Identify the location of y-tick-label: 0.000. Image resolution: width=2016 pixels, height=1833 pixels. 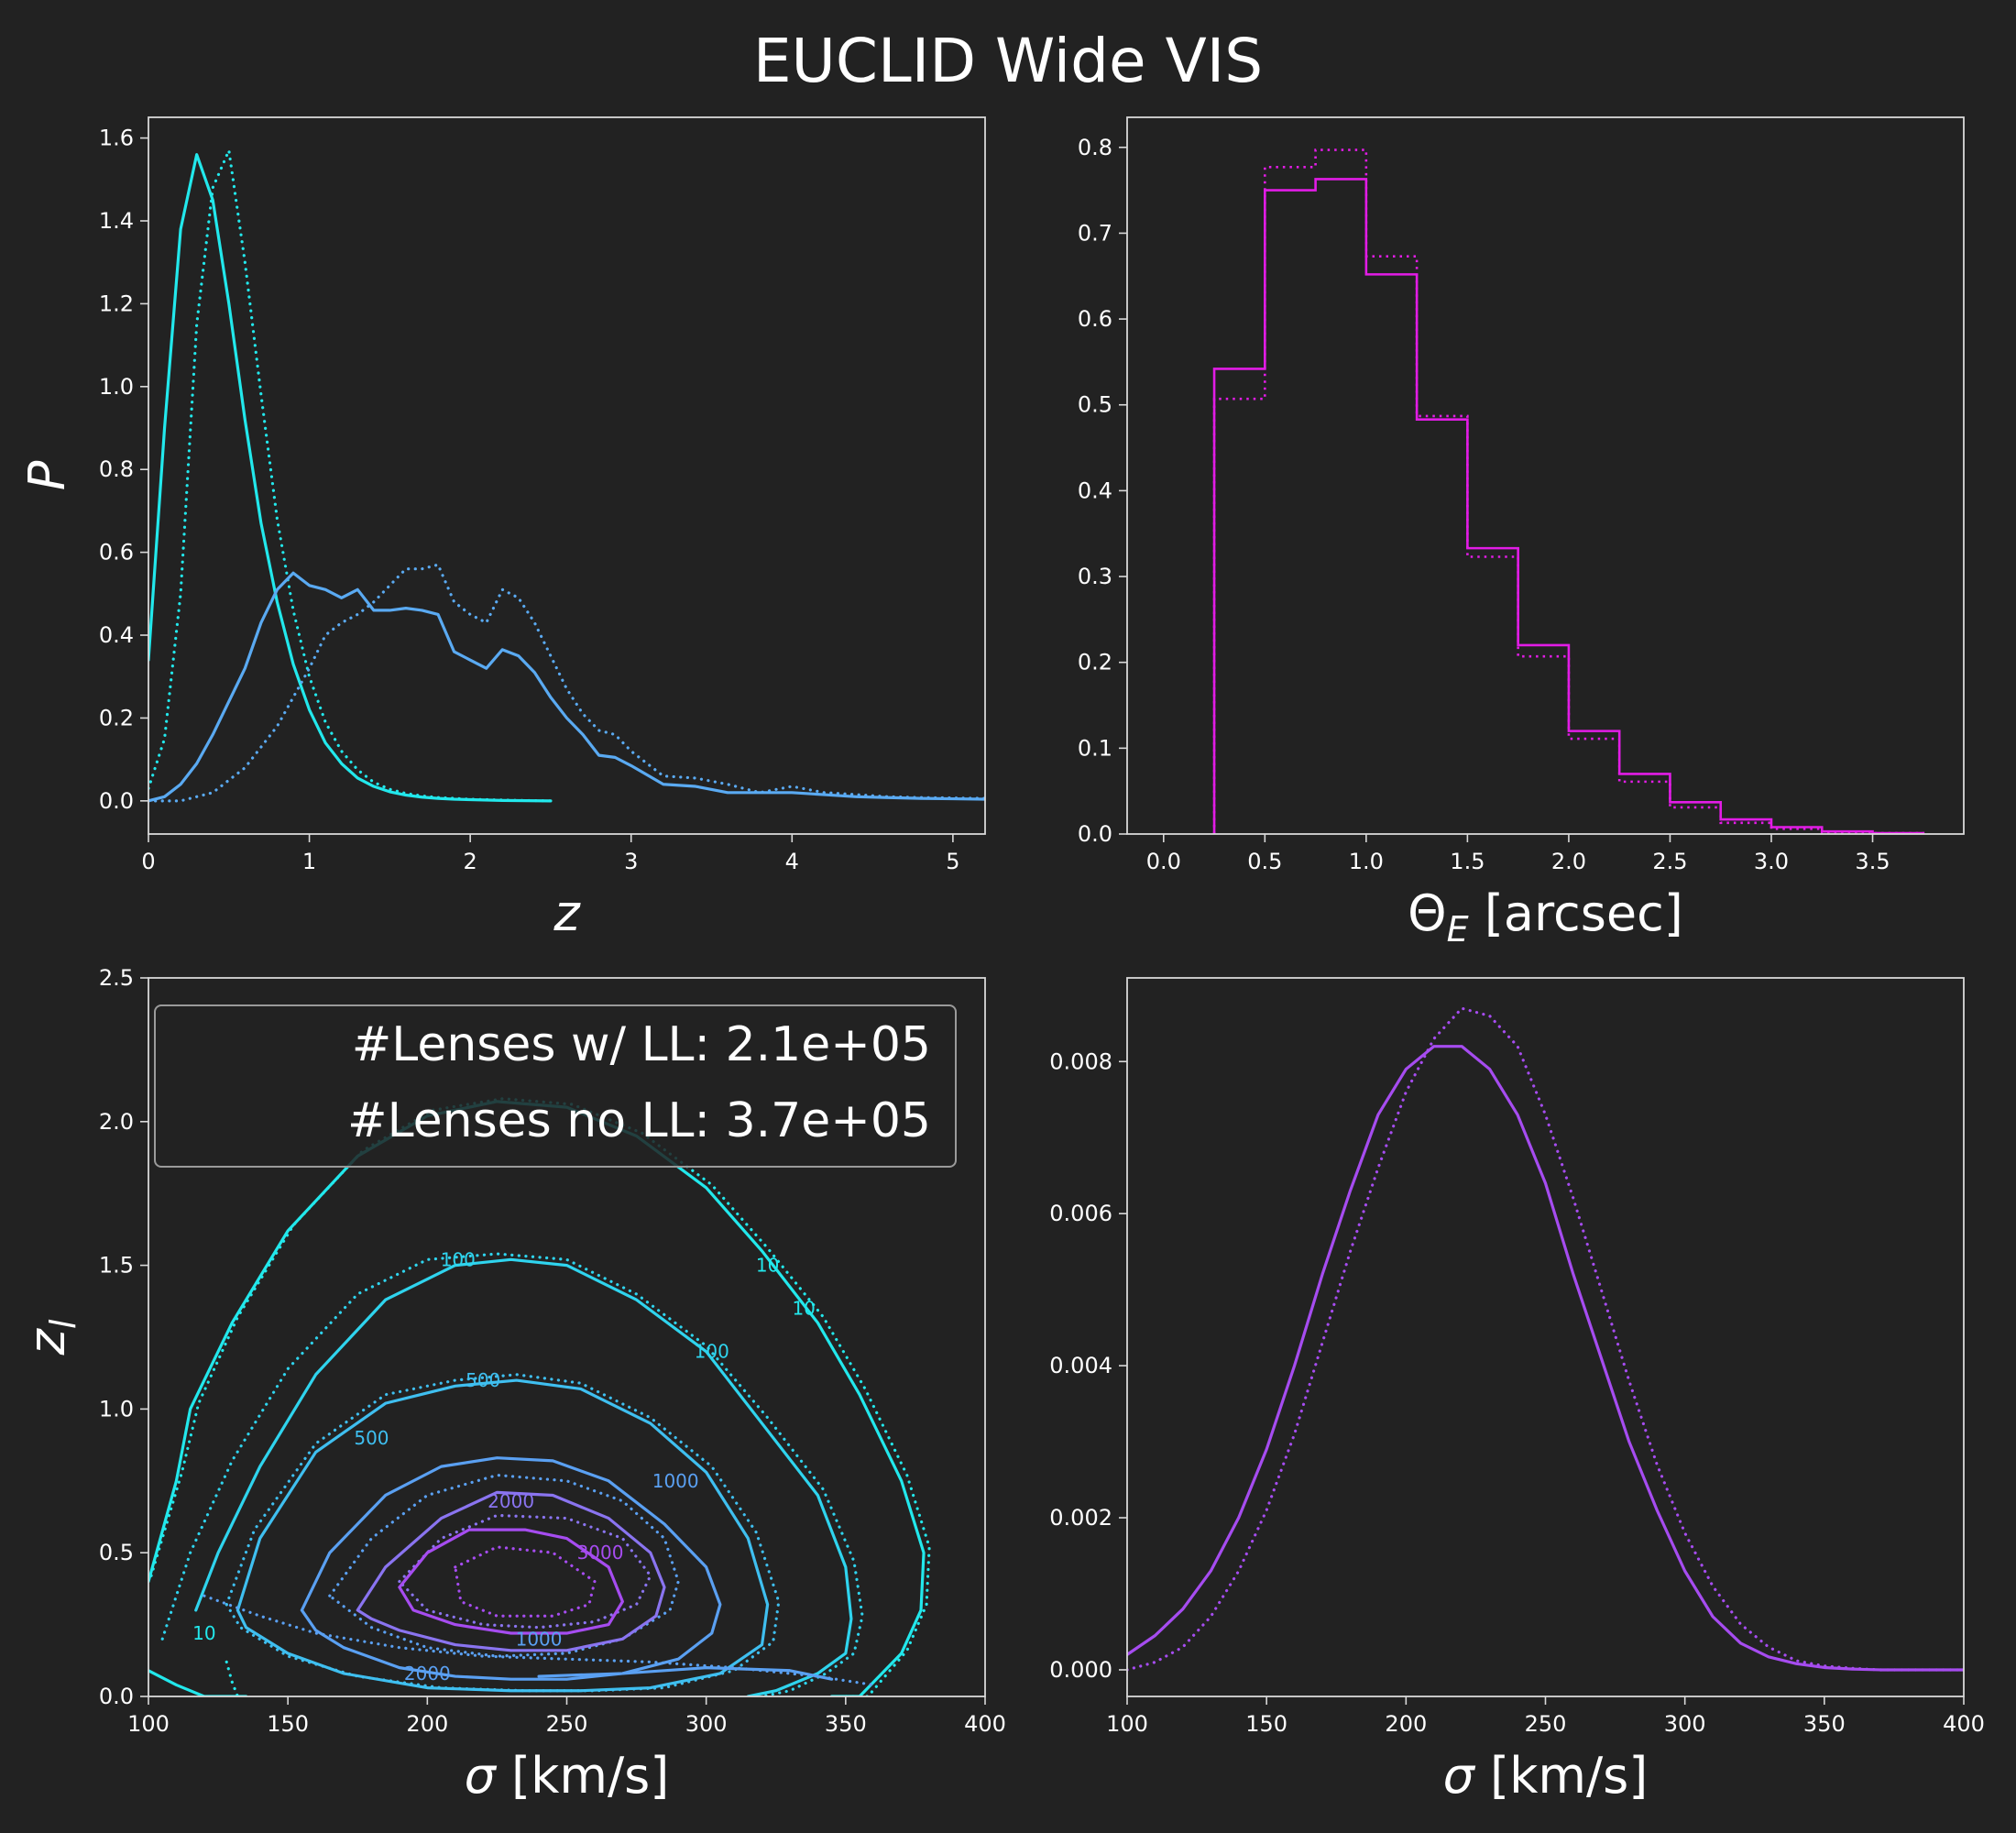
(1080, 1670).